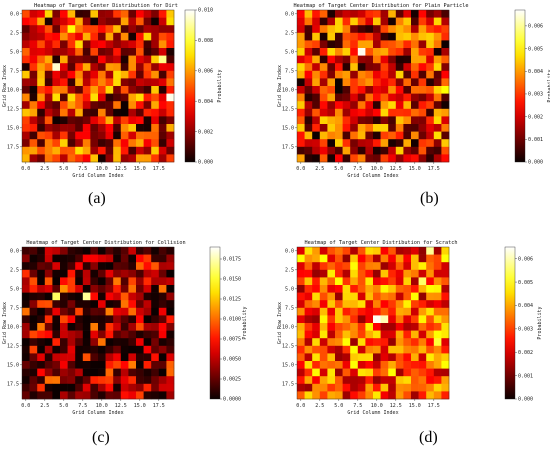 Image resolution: width=550 pixels, height=454 pixels. Describe the element at coordinates (159, 406) in the screenshot. I see `x-tick-label: 17.5` at that location.